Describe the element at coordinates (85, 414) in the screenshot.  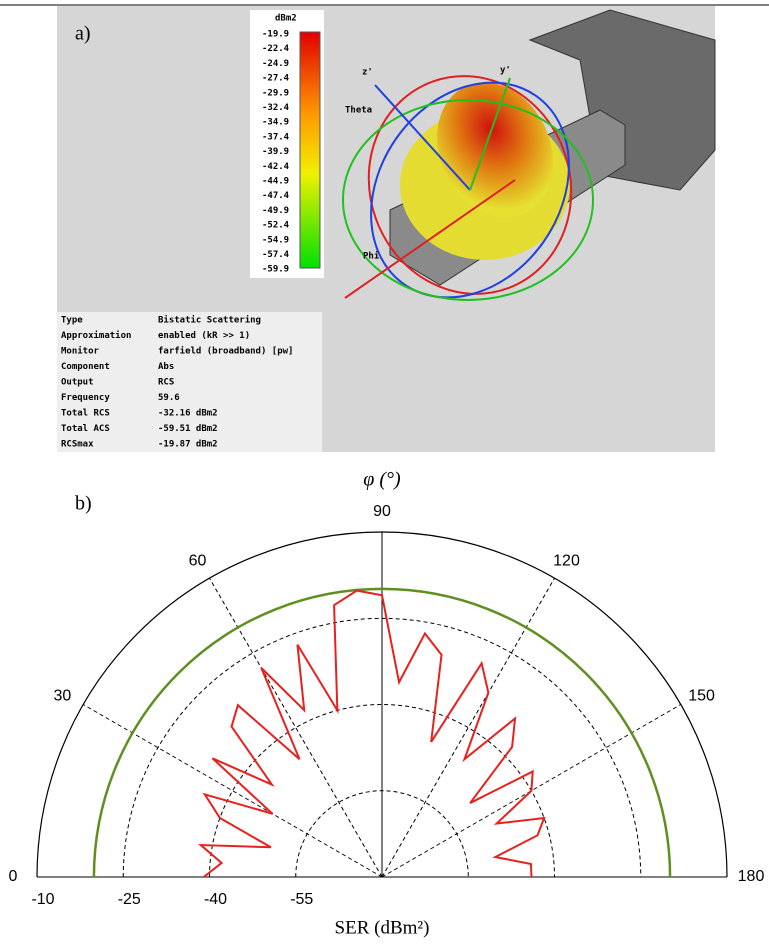
I see `table-key: Total RCS` at that location.